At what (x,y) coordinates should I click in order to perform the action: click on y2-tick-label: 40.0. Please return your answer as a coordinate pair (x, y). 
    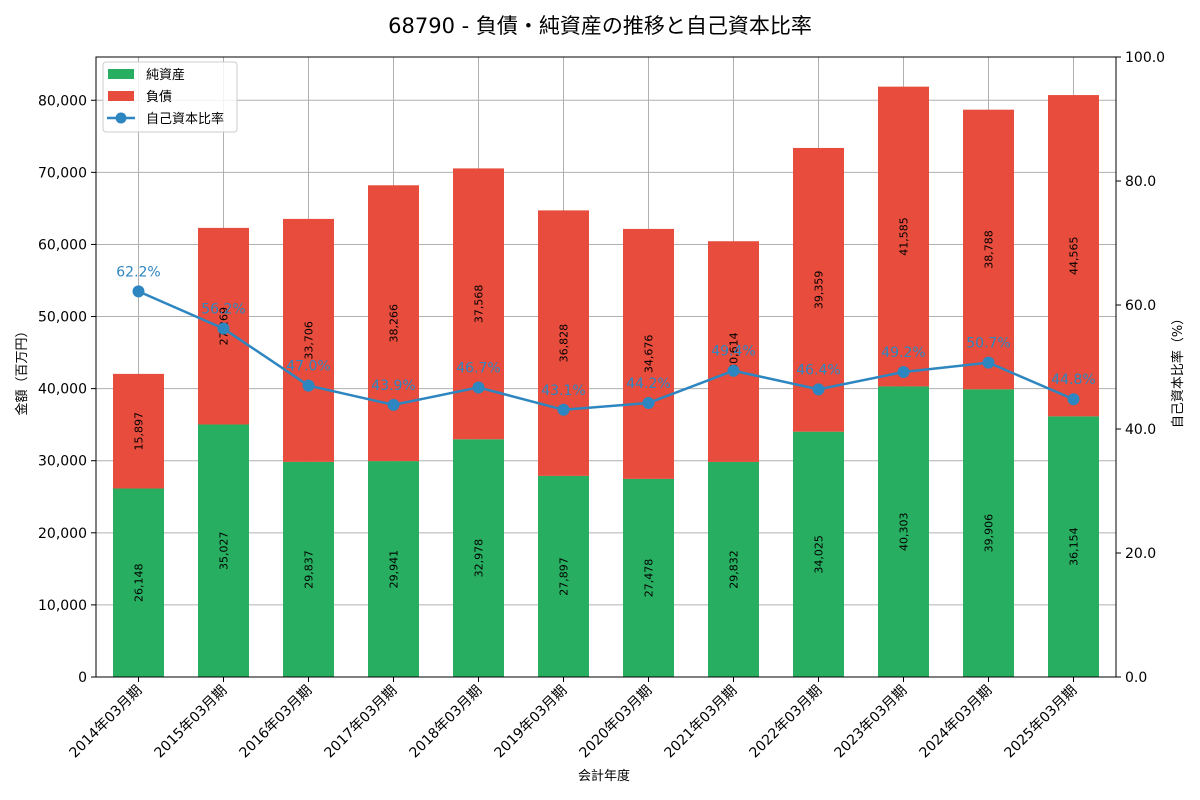
    Looking at the image, I should click on (1140, 430).